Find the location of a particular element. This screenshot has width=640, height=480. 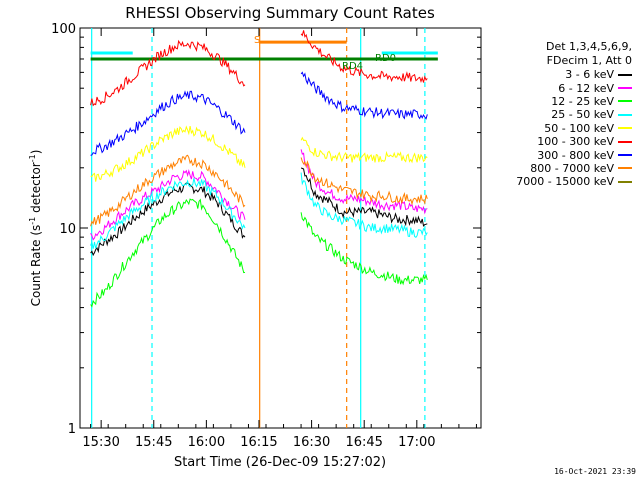

x-tick-label-4: 16:30 is located at coordinates (311, 442).